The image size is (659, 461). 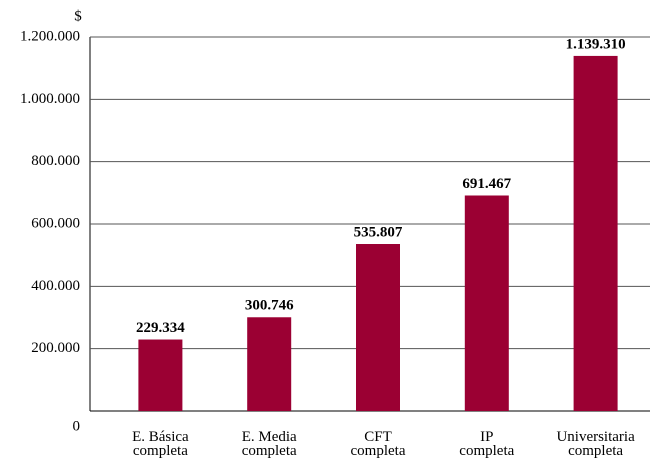 What do you see at coordinates (55, 286) in the screenshot?
I see `y-tick-label: 400.000` at bounding box center [55, 286].